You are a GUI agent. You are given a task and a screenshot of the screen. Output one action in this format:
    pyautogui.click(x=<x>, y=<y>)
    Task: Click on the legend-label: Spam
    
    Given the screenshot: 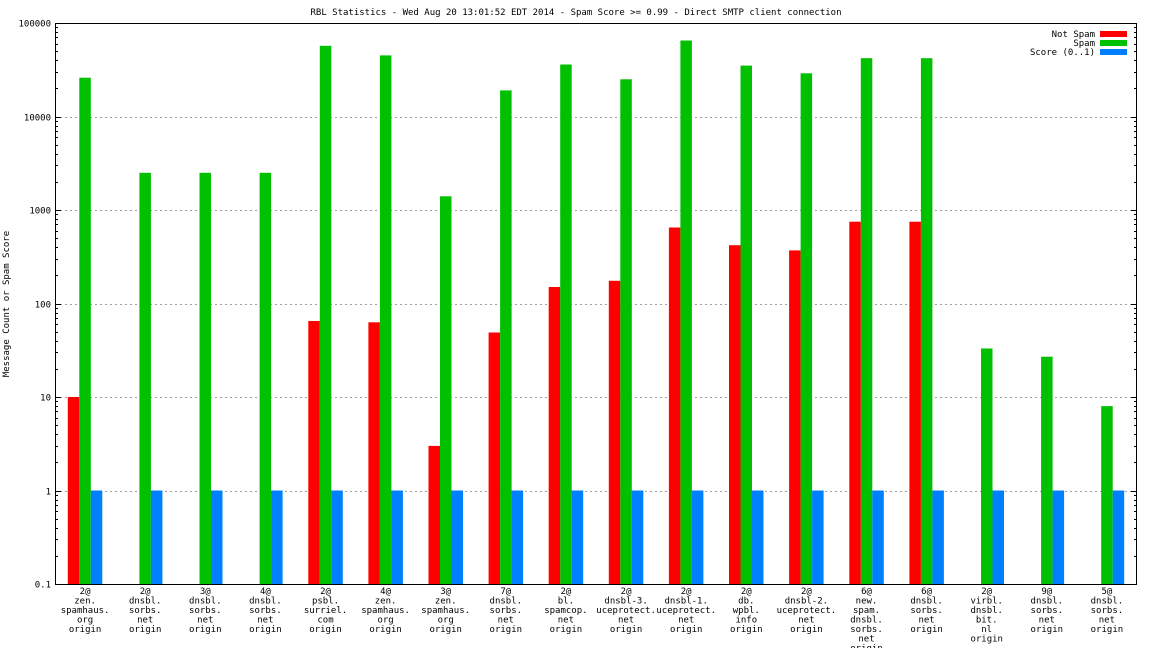 What is the action you would take?
    pyautogui.click(x=1084, y=44)
    